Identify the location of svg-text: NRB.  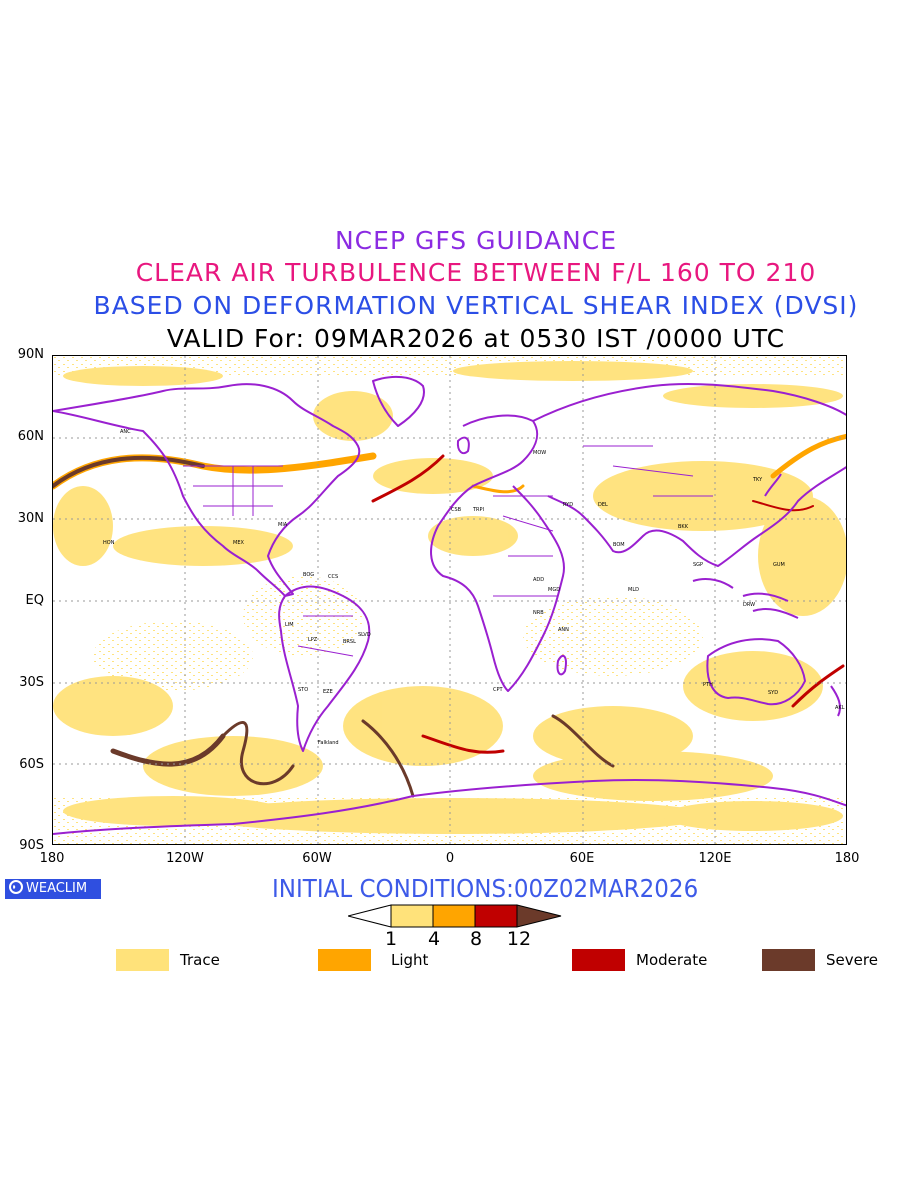
(538, 613).